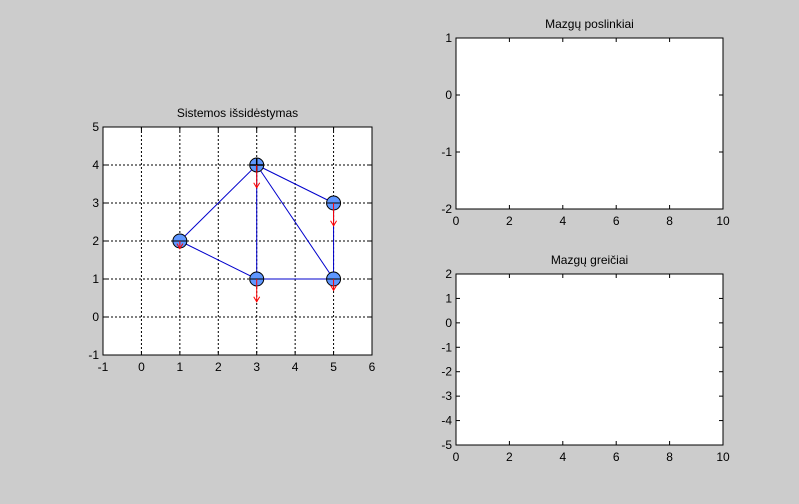 The height and width of the screenshot is (504, 799). Describe the element at coordinates (103, 367) in the screenshot. I see `x-tick-label: -1` at that location.